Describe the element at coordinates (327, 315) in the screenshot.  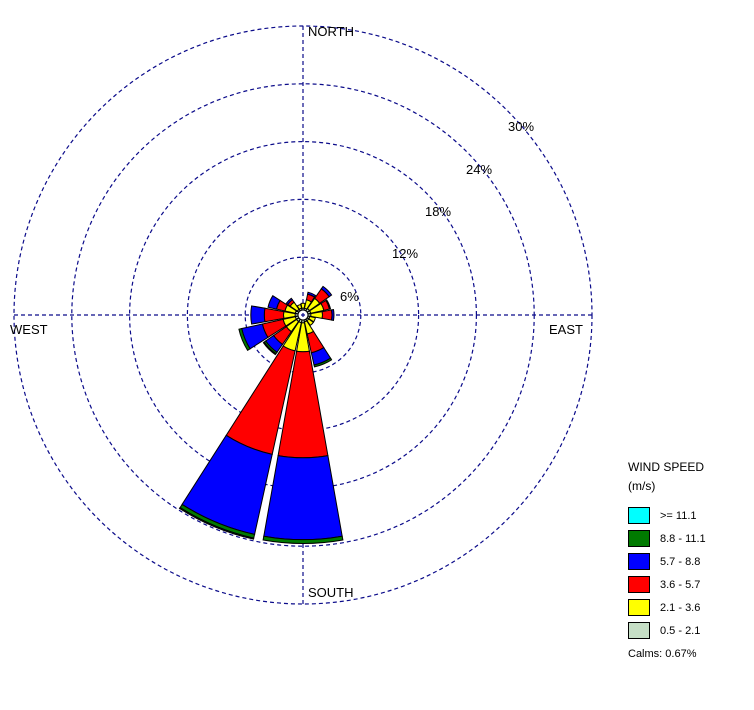
I see `petal-segment-dir90-class2` at that location.